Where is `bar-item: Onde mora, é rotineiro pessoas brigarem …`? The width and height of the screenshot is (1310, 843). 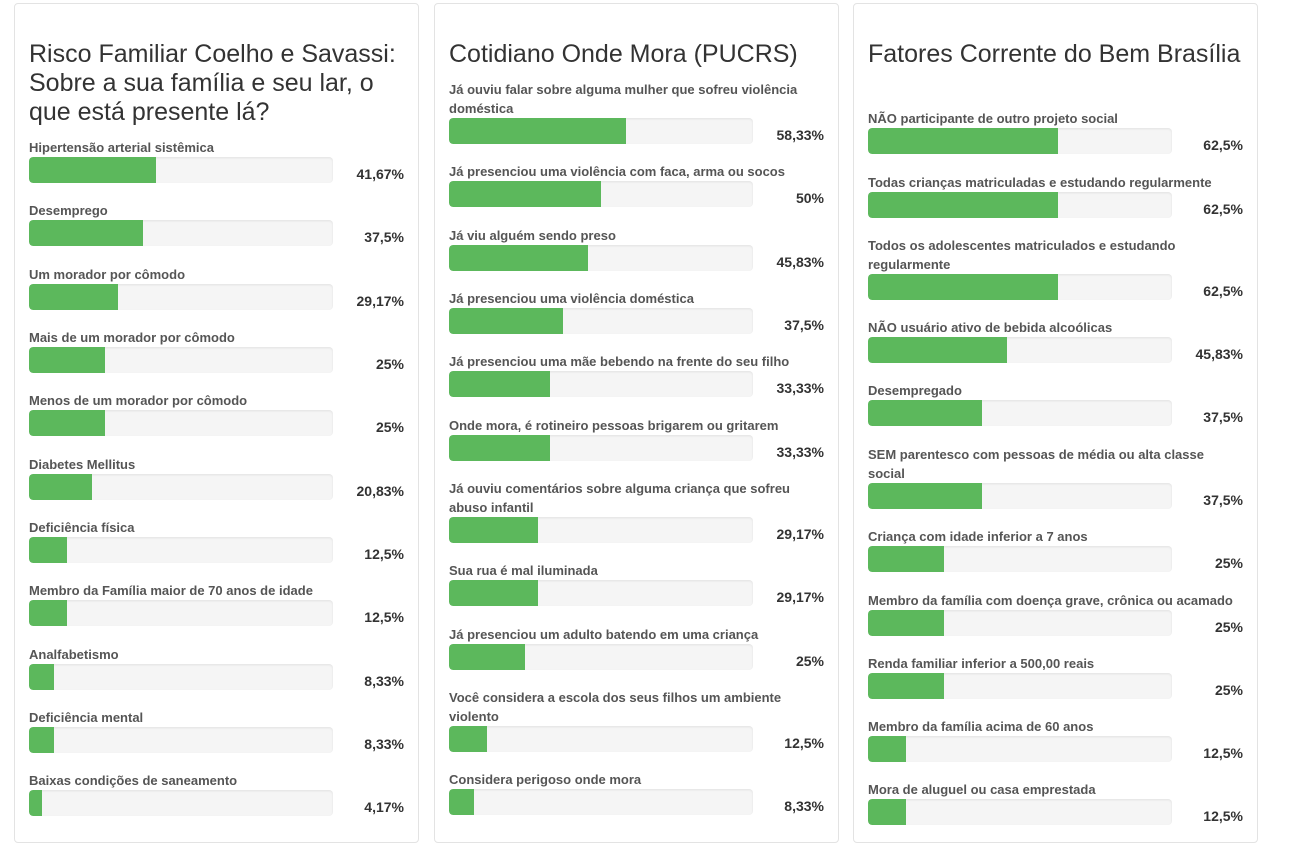 bar-item: Onde mora, é rotineiro pessoas brigarem … is located at coordinates (636, 438).